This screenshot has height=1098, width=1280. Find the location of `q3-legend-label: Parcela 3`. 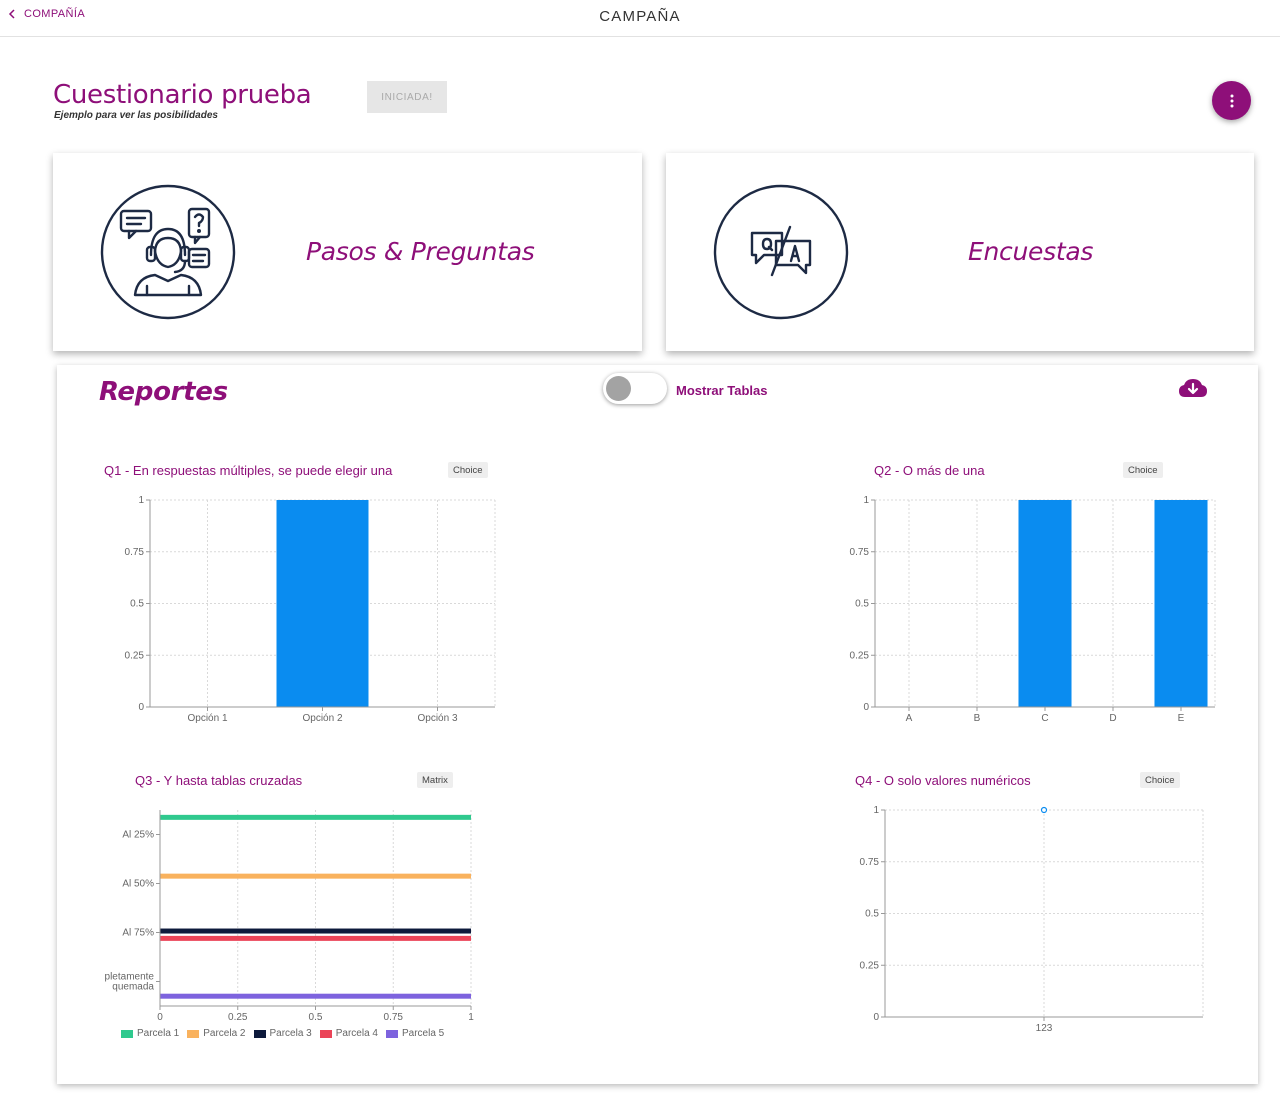

q3-legend-label: Parcela 3 is located at coordinates (290, 1033).